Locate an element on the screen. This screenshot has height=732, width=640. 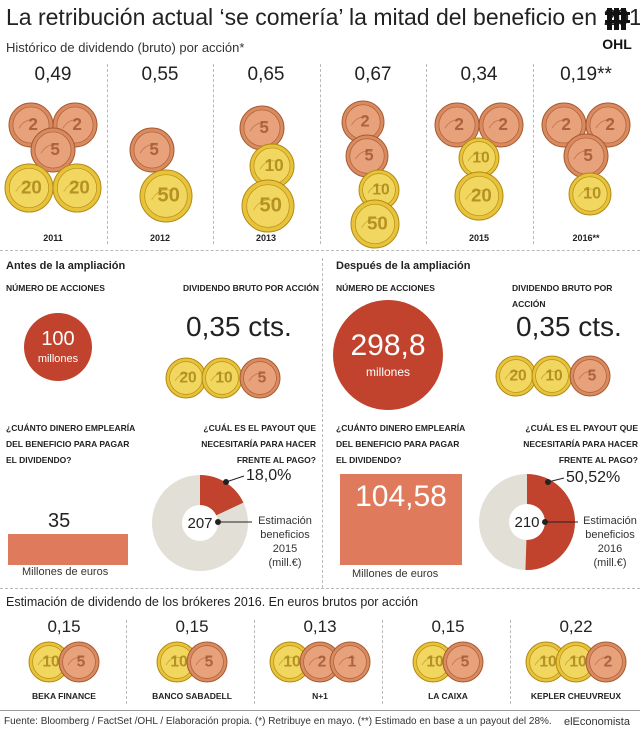
year-label: 2012 is located at coordinates (160, 238).